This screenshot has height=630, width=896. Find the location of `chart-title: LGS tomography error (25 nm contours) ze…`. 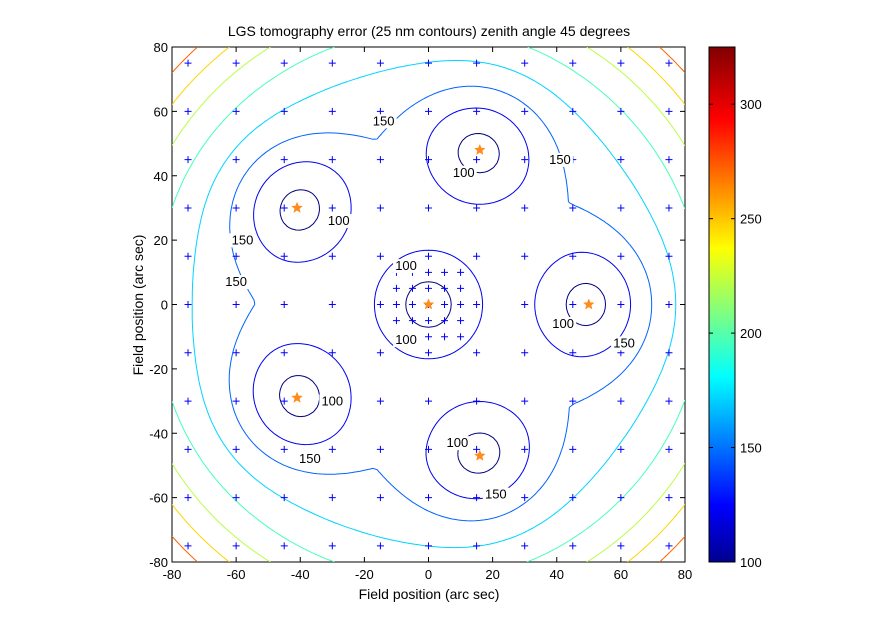

chart-title: LGS tomography error (25 nm contours) ze… is located at coordinates (429, 31).